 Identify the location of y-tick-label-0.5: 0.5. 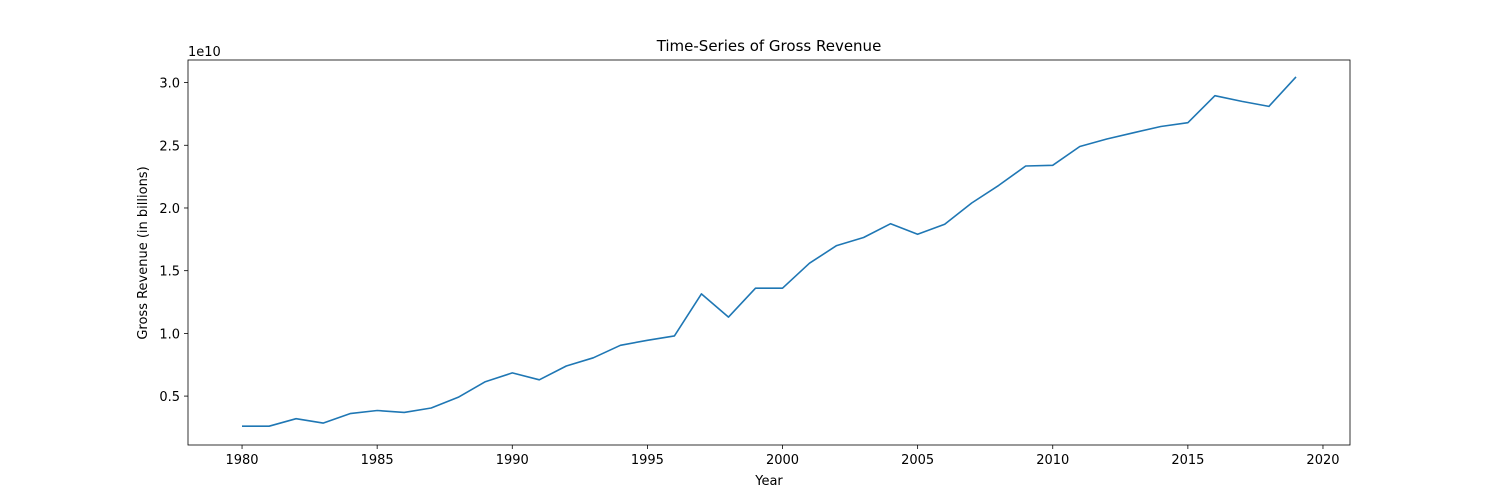
(169, 397).